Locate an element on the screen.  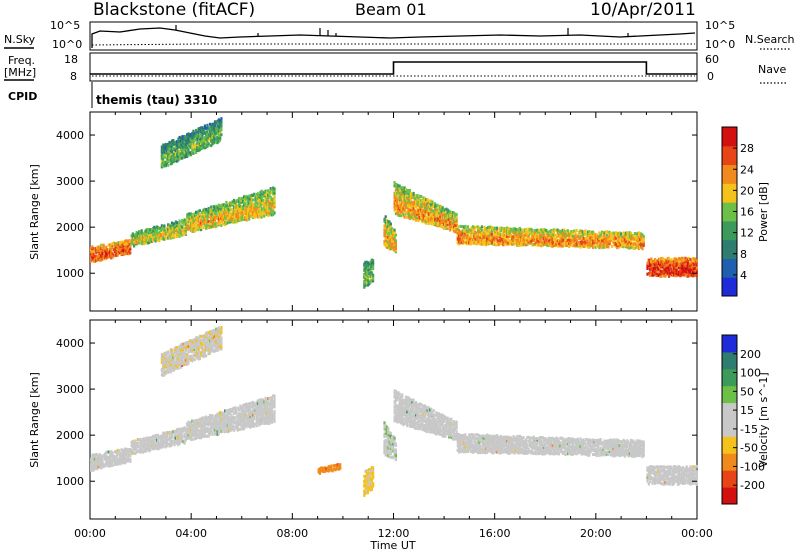
colorbar-tick-label: 24 is located at coordinates (747, 169).